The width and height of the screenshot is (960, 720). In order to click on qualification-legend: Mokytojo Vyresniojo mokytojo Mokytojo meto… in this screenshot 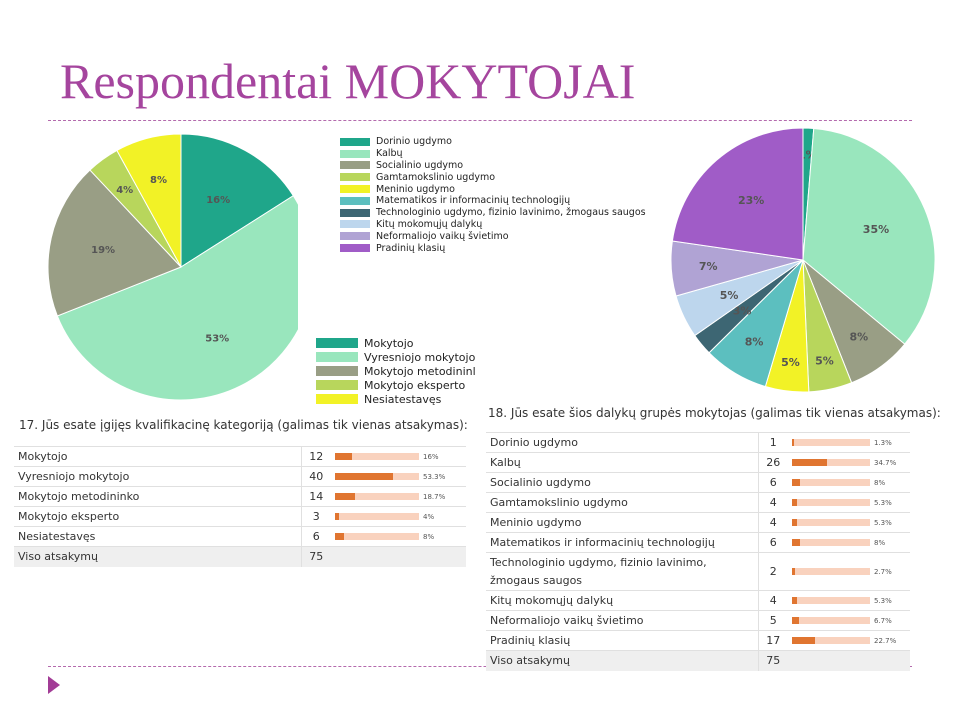, I will do `click(396, 371)`.